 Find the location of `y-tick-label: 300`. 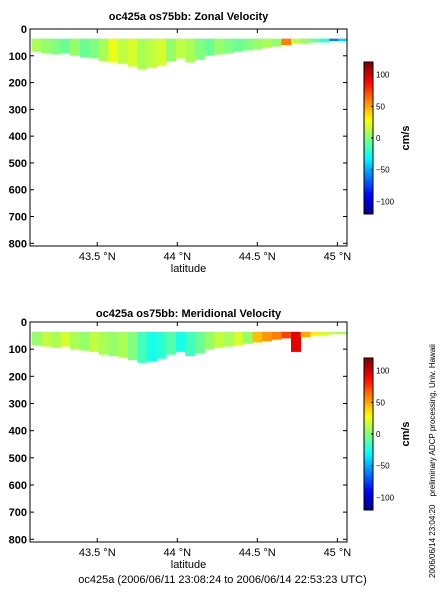

y-tick-label: 300 is located at coordinates (18, 404).